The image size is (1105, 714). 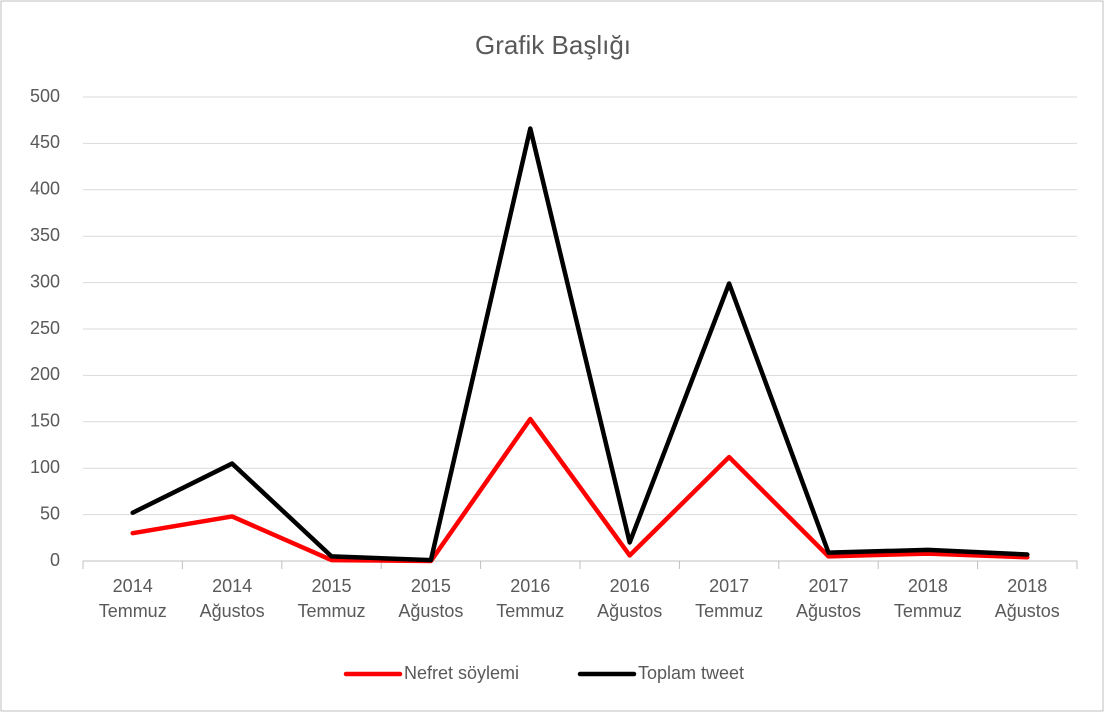 I want to click on y-tick-label: 150, so click(x=45, y=421).